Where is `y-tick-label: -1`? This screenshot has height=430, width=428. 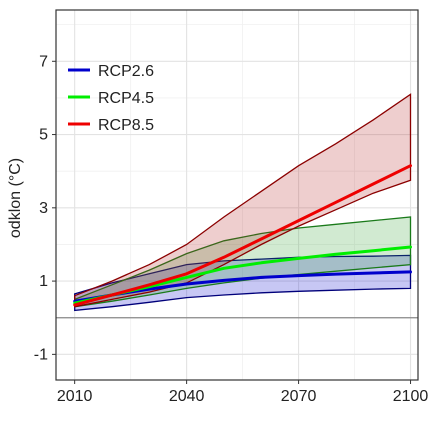 y-tick-label: -1 is located at coordinates (41, 354).